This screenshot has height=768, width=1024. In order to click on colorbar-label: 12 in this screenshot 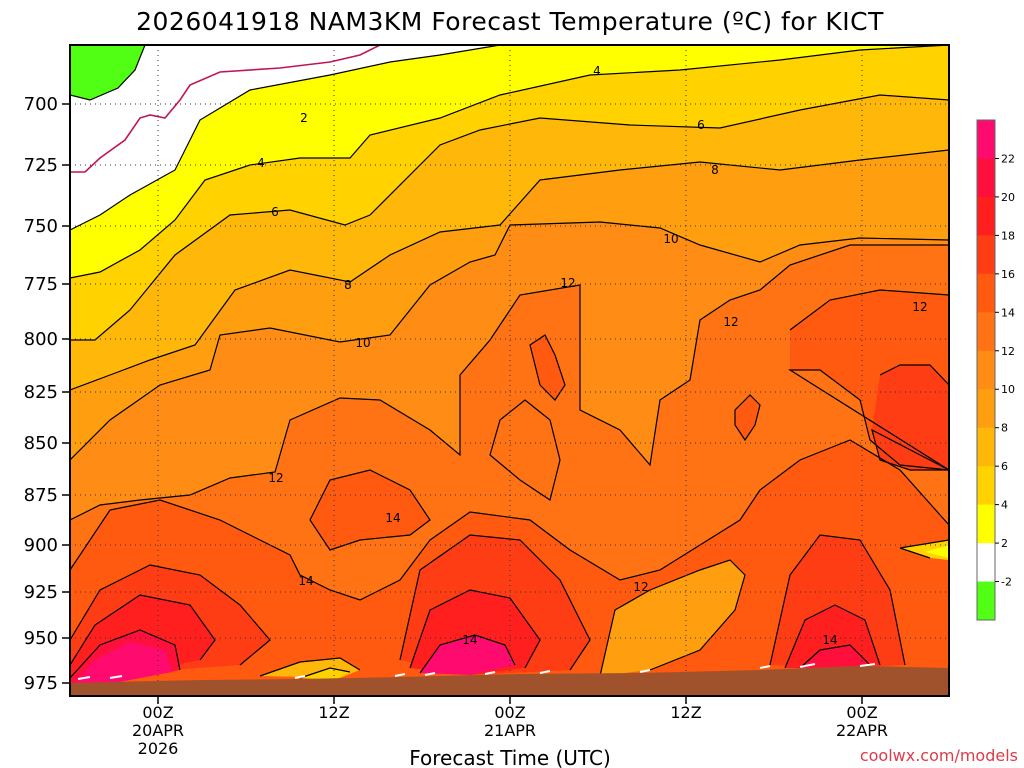, I will do `click(1008, 351)`.